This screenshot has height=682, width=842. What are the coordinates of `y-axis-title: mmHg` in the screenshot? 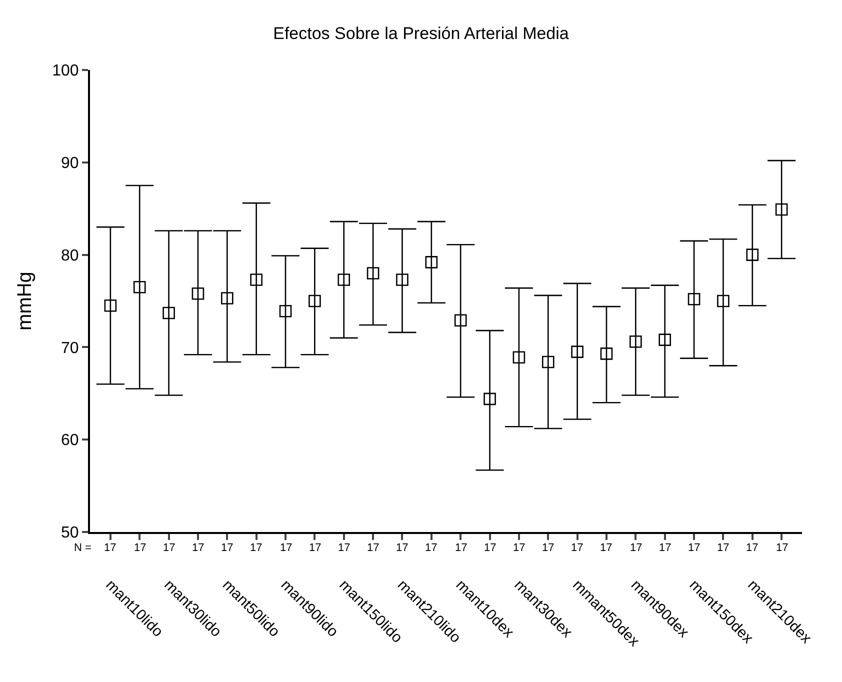 It's located at (25, 301).